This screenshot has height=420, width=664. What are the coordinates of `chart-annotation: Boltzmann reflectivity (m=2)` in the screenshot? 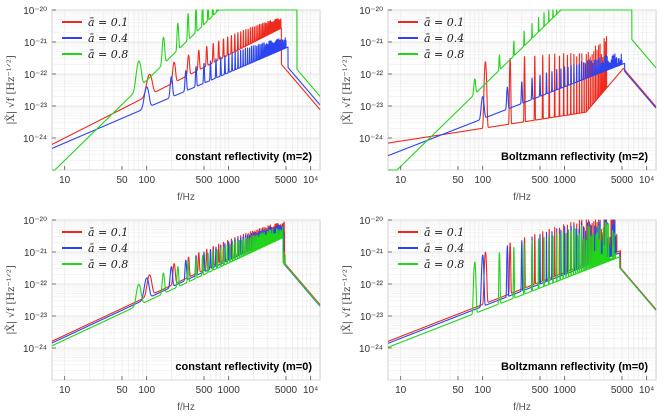 It's located at (574, 157).